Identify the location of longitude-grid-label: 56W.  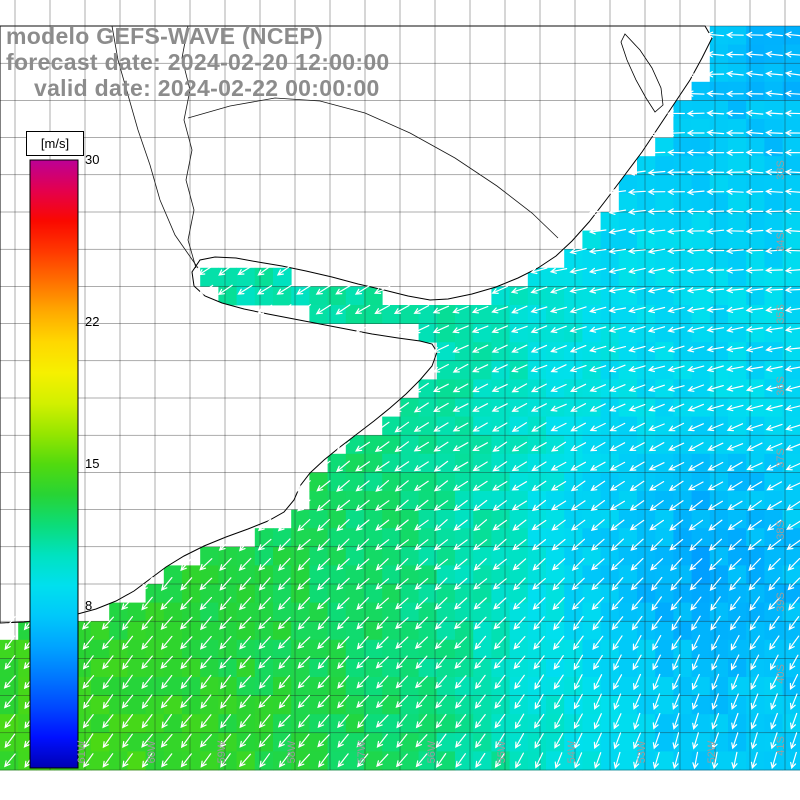
(432, 751).